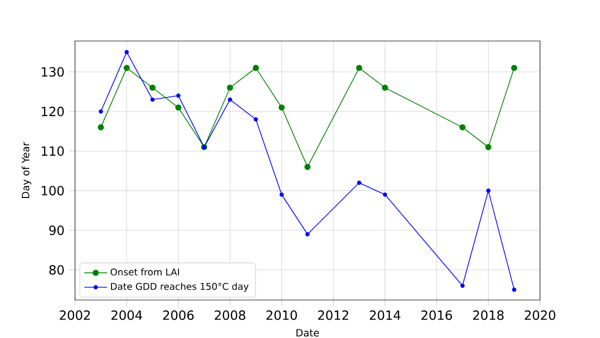 Image resolution: width=600 pixels, height=338 pixels. Describe the element at coordinates (75, 315) in the screenshot. I see `x-tick-label: 2002` at that location.